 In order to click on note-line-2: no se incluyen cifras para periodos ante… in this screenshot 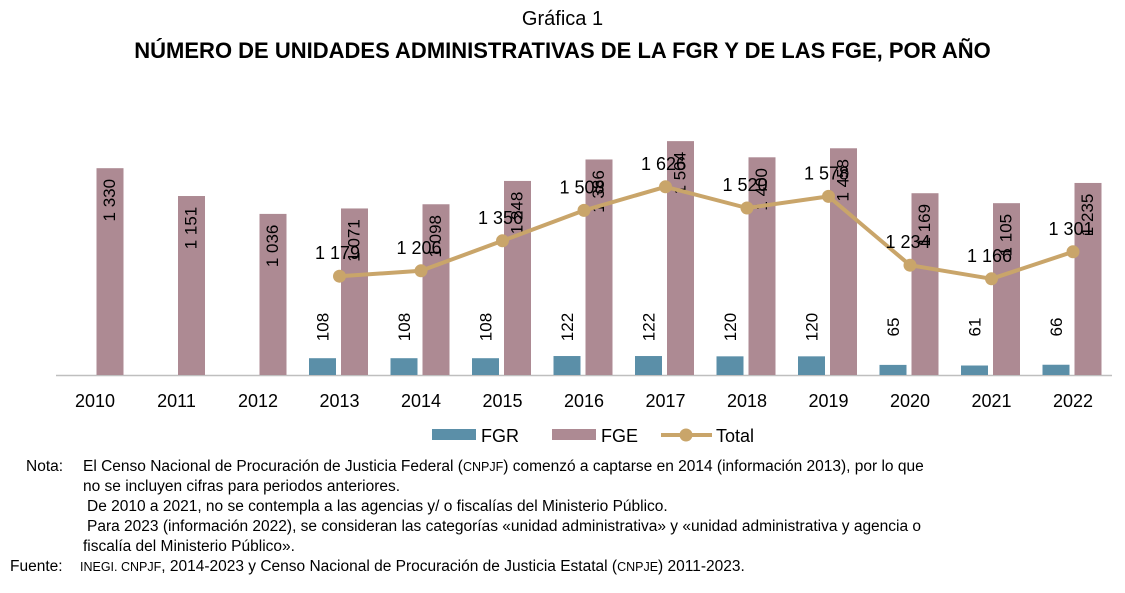, I will do `click(242, 486)`.